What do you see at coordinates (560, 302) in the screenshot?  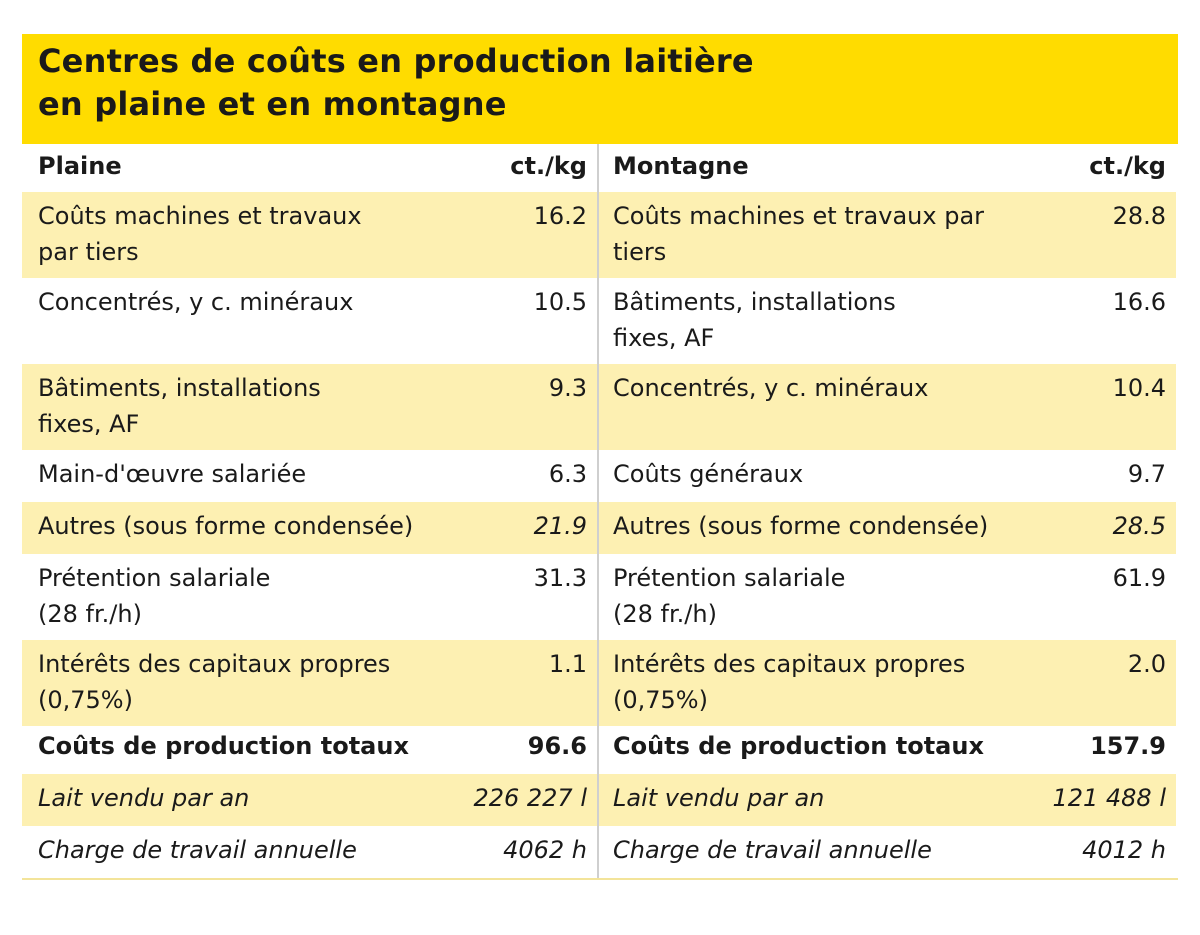 I see `row-value: 10.5` at bounding box center [560, 302].